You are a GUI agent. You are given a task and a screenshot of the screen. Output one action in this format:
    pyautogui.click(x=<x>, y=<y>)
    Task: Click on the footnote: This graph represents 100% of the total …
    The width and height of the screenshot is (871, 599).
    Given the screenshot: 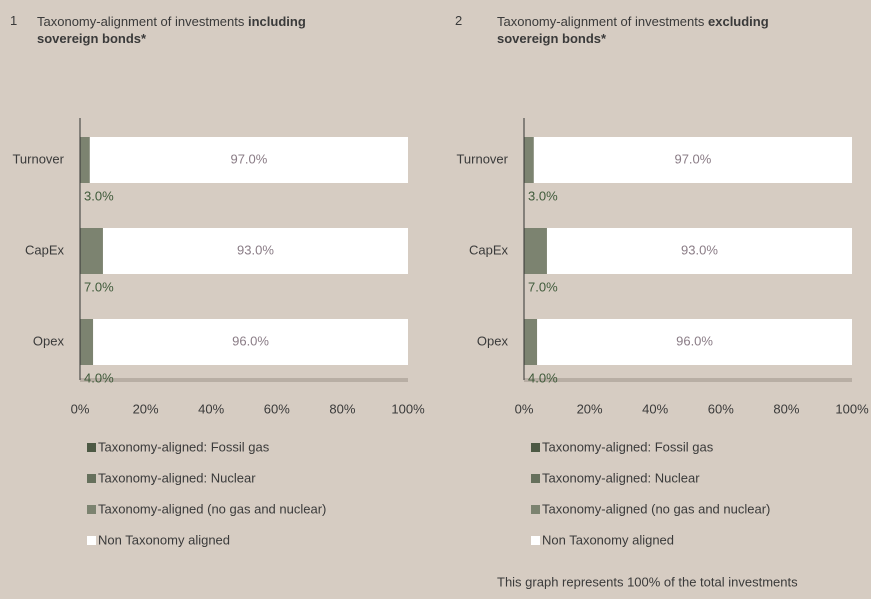 What is the action you would take?
    pyautogui.click(x=647, y=581)
    